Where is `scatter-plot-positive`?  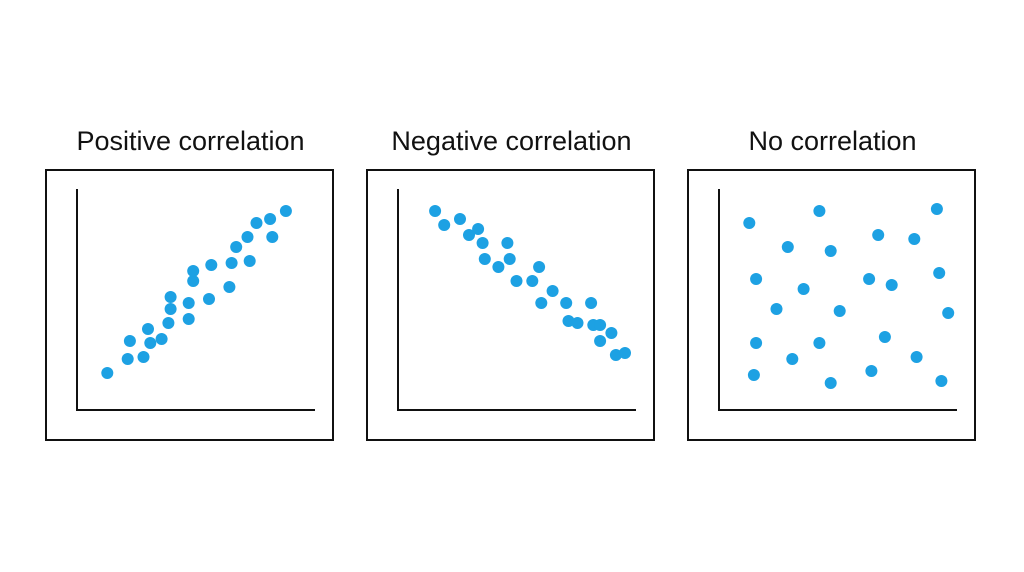 scatter-plot-positive is located at coordinates (195, 300).